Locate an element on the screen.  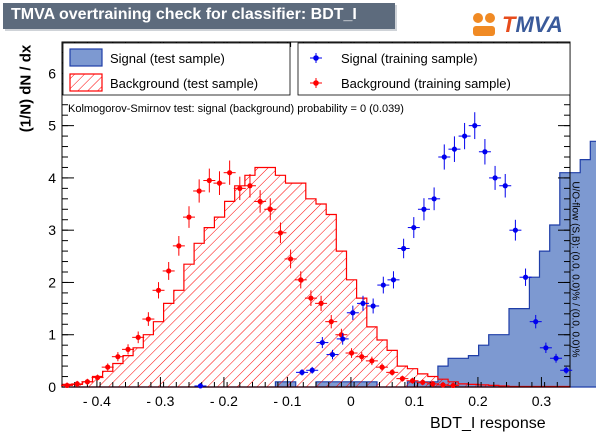
x-tick-label: 0 is located at coordinates (351, 401).